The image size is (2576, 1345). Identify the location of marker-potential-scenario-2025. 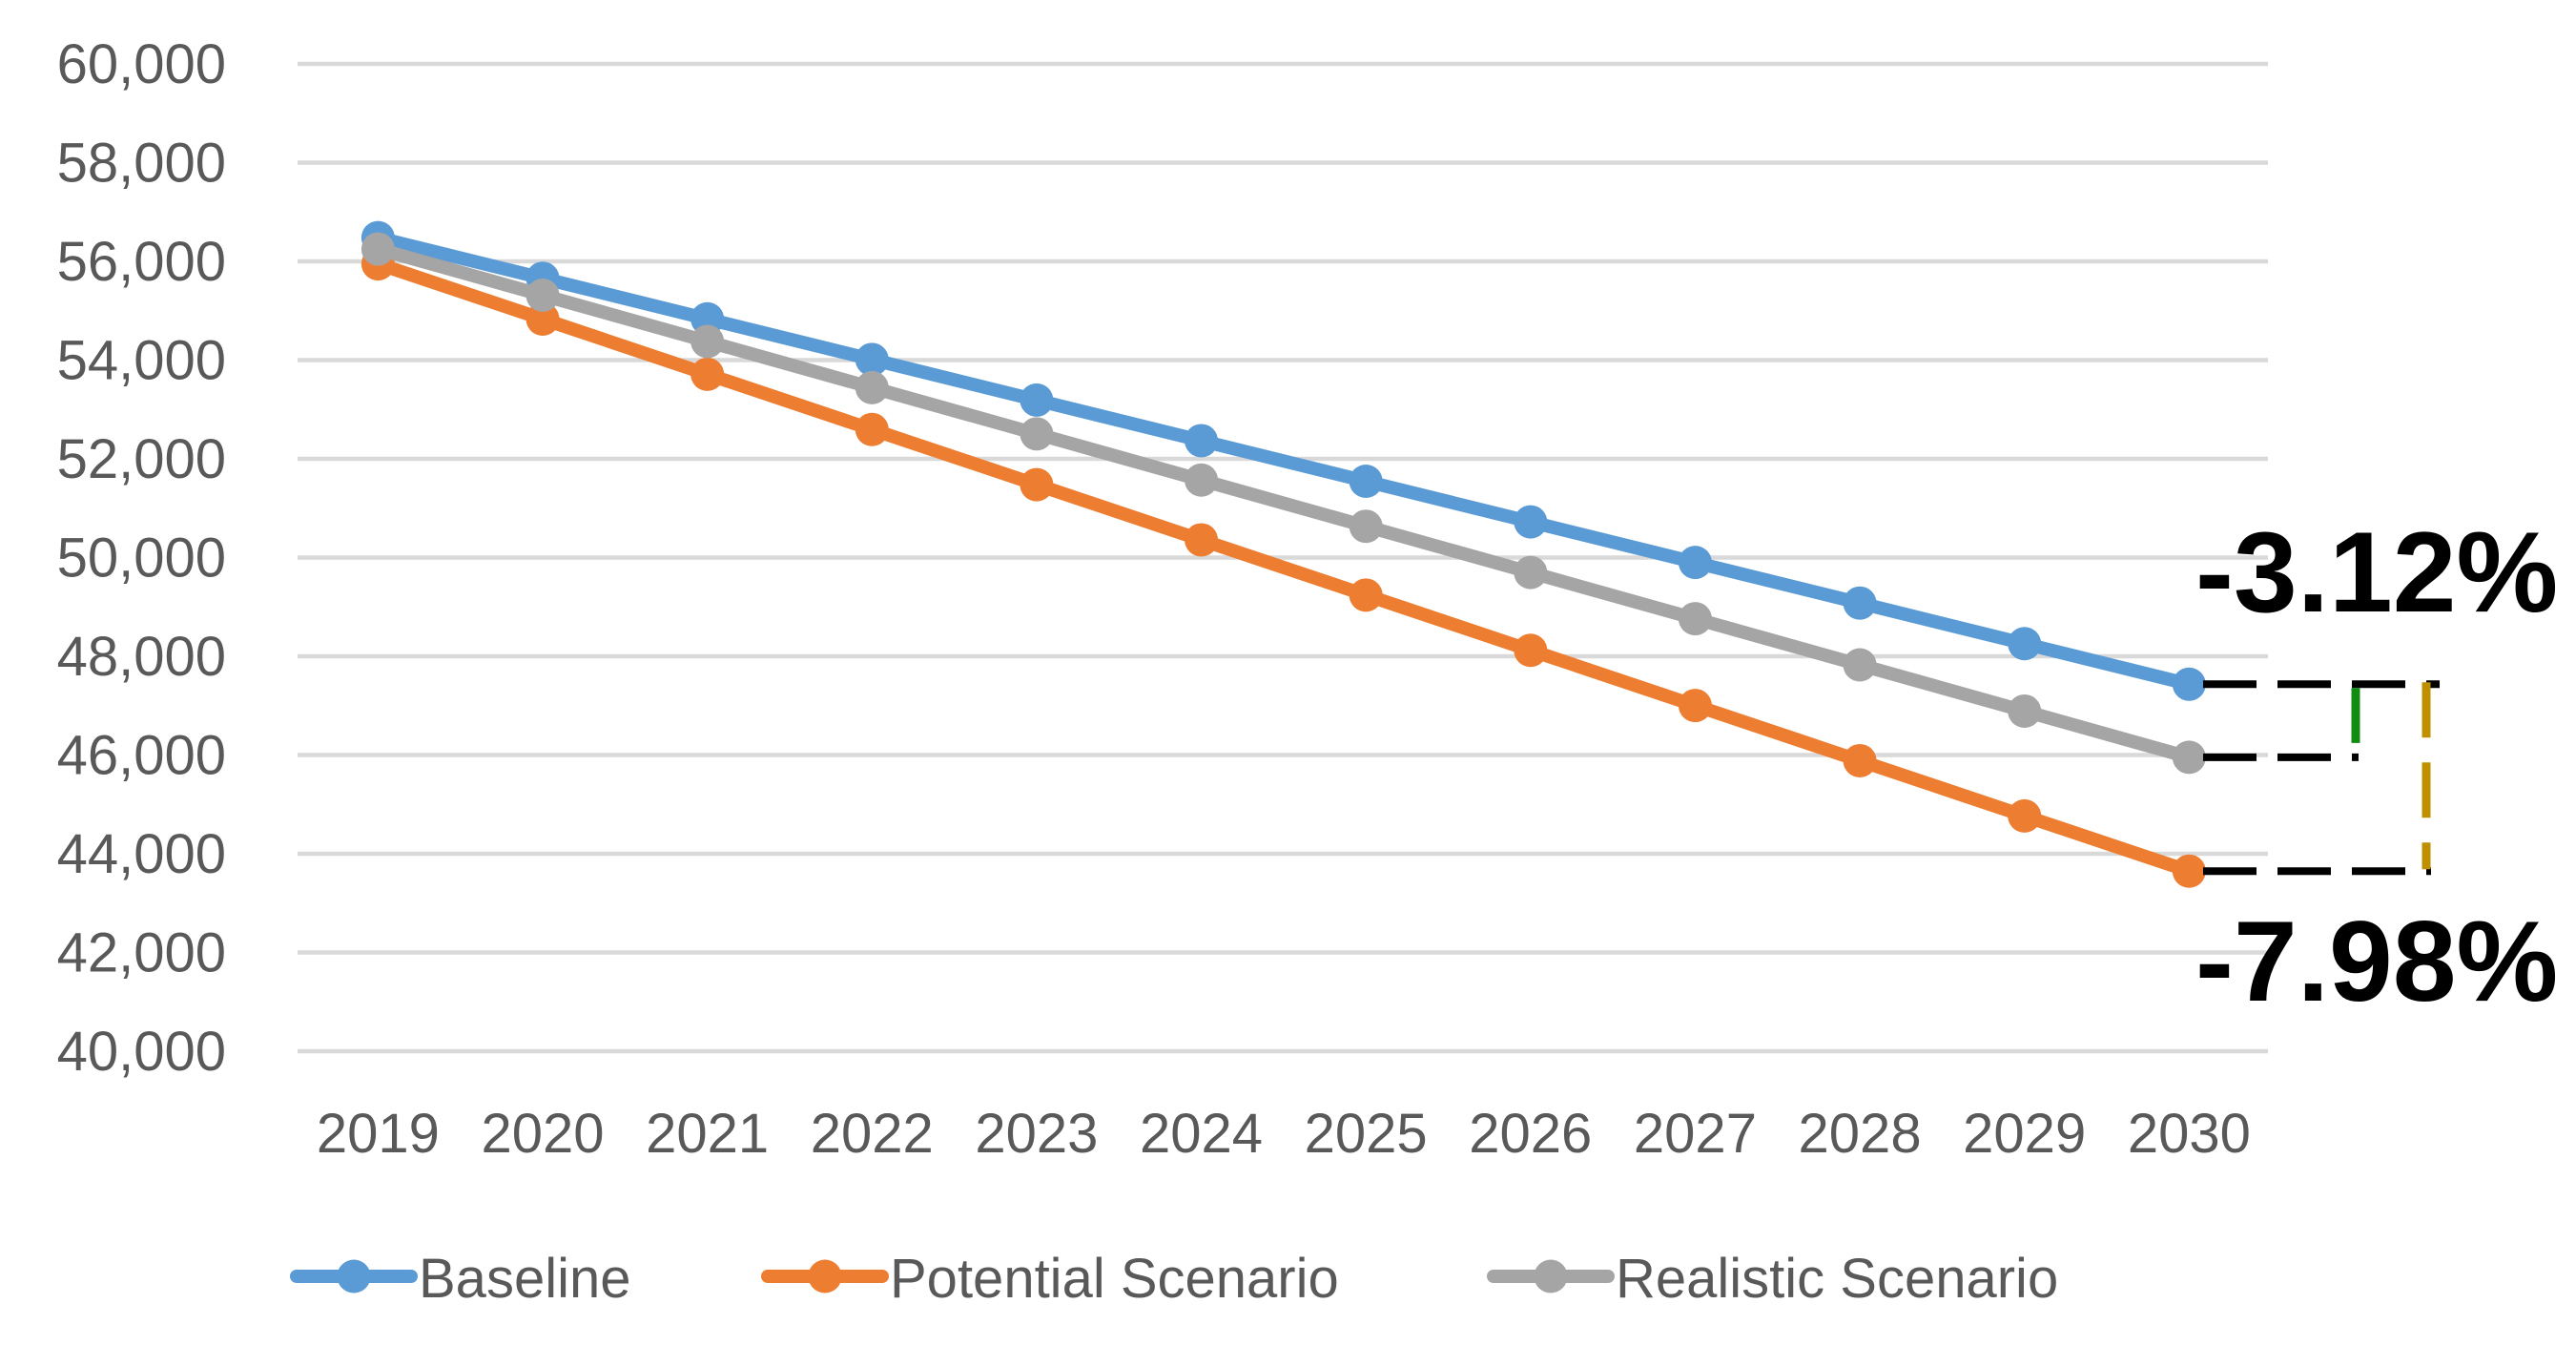
(1366, 595).